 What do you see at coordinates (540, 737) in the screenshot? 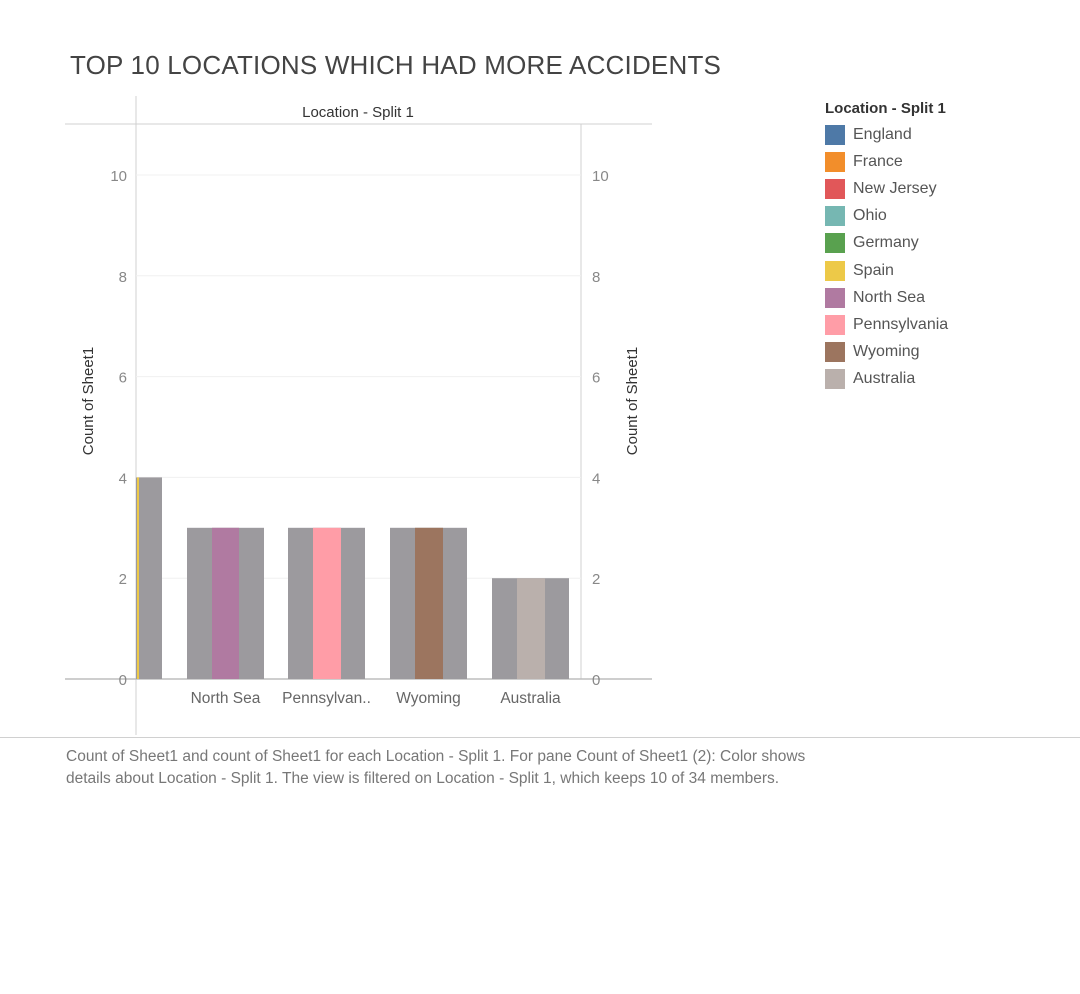
I see `divider` at bounding box center [540, 737].